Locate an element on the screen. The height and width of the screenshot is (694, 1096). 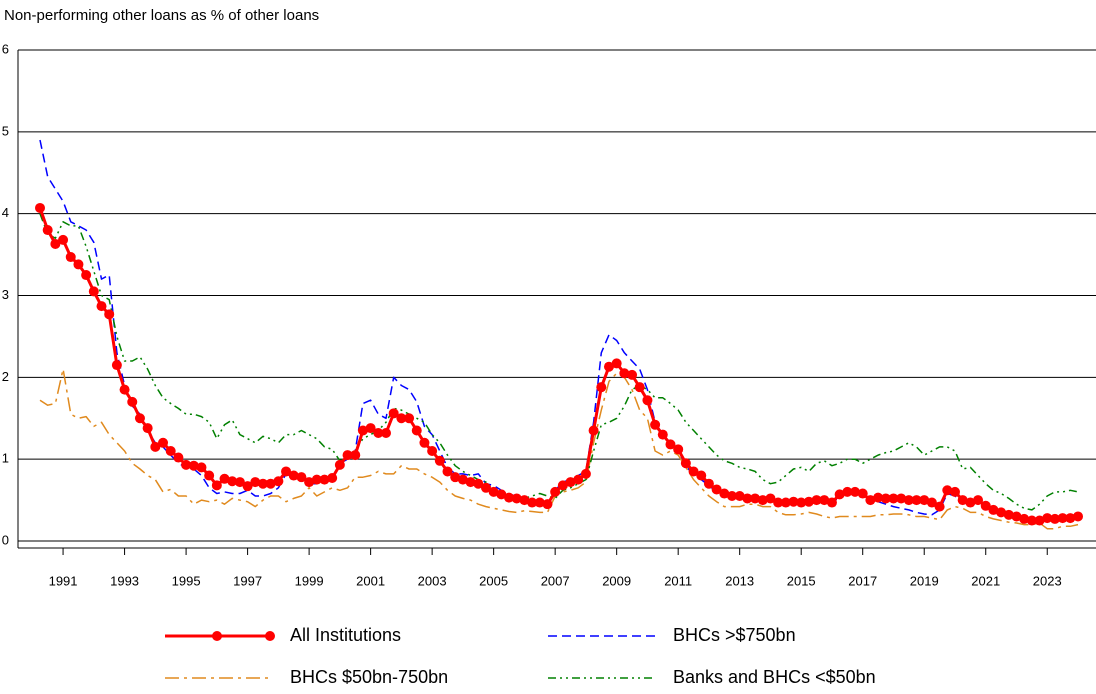
x-tick-label: 1991 is located at coordinates (63, 580).